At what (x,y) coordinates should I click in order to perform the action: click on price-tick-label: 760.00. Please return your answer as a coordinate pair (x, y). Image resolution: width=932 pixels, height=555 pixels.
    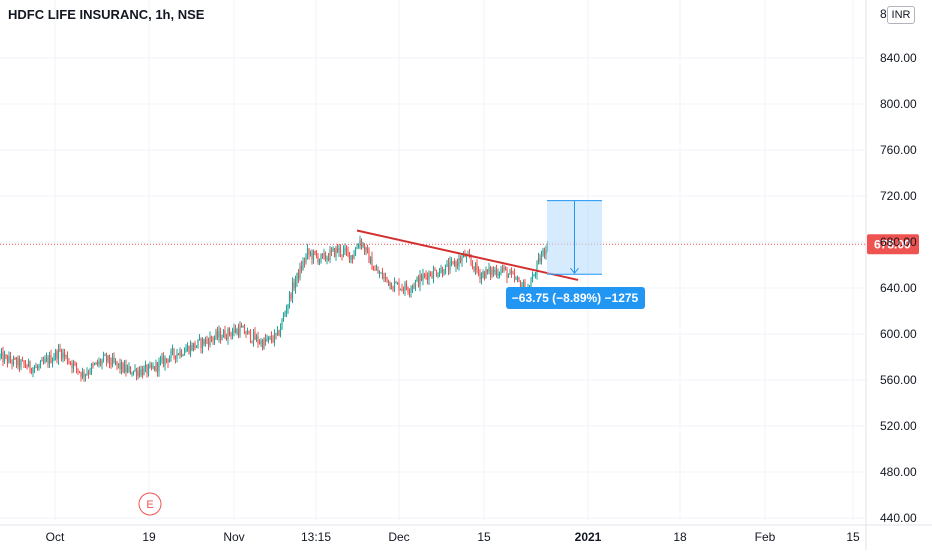
    Looking at the image, I should click on (898, 150).